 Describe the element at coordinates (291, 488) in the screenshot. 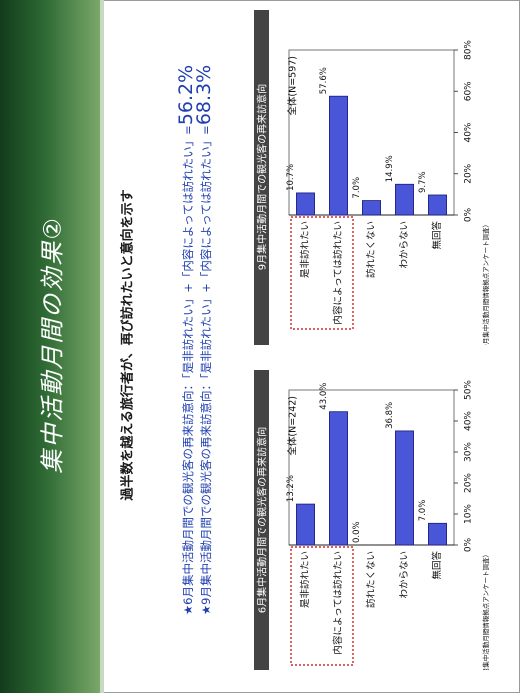

I see `bar-value-label: 13.2%` at that location.